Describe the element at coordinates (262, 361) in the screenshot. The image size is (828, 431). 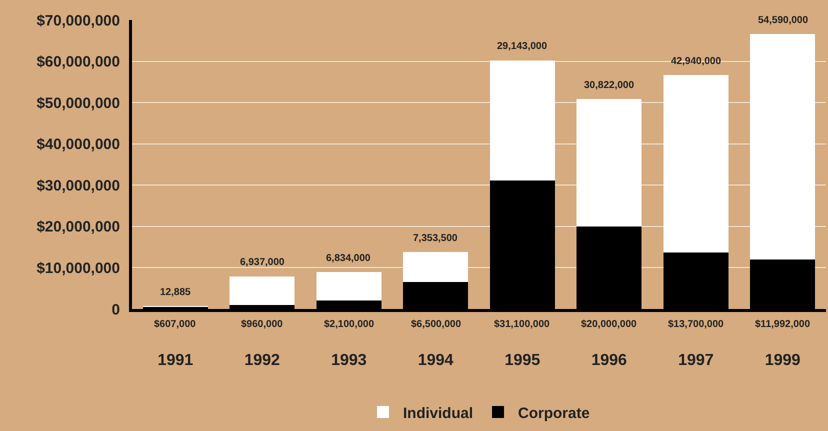
I see `x-tick-label: 1992` at that location.